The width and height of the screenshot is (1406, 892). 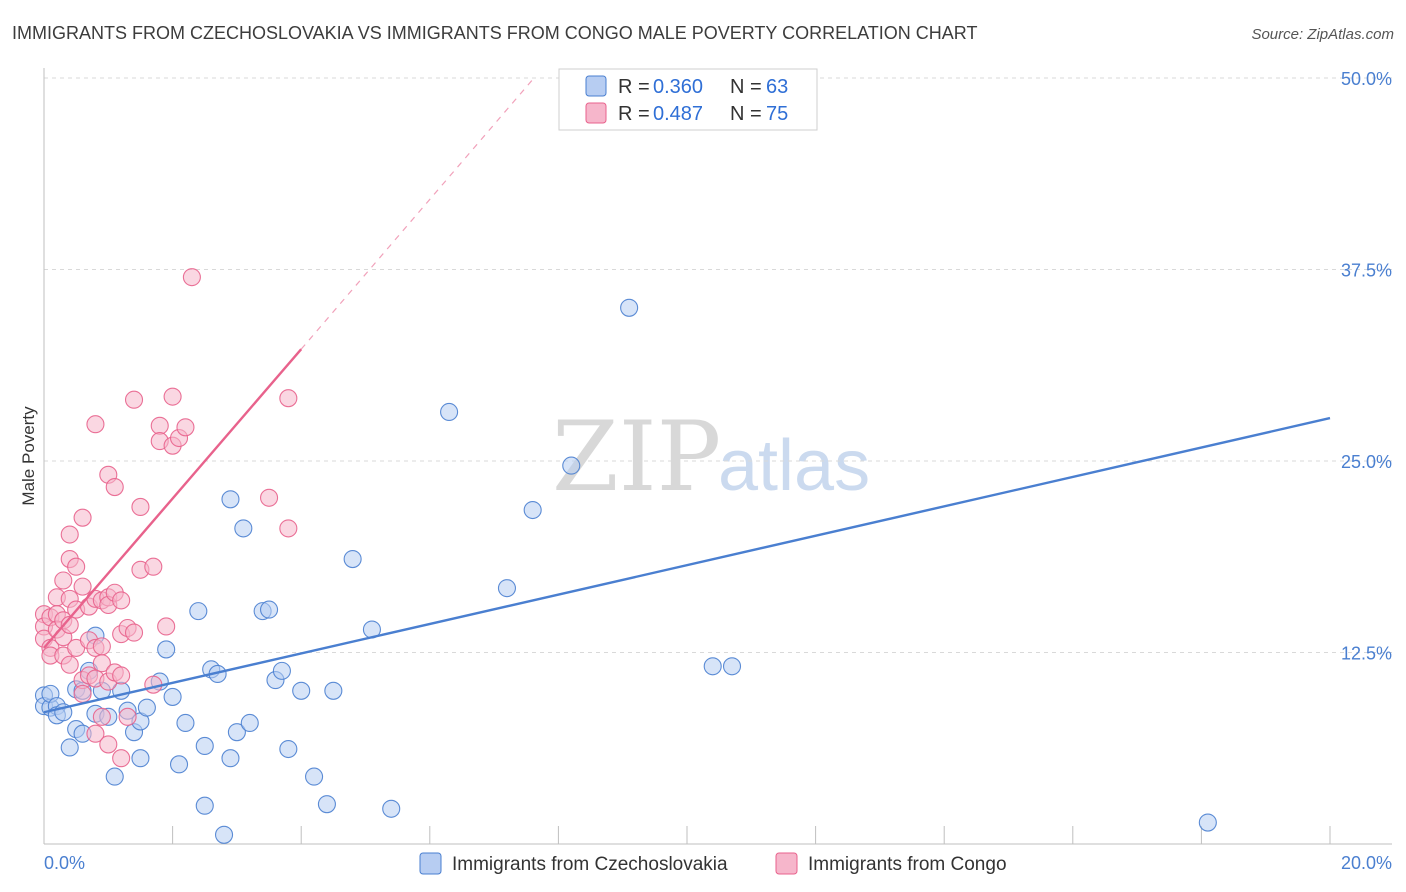 What do you see at coordinates (634, 114) in the screenshot?
I see `legend-r-label-congo: R =` at bounding box center [634, 114].